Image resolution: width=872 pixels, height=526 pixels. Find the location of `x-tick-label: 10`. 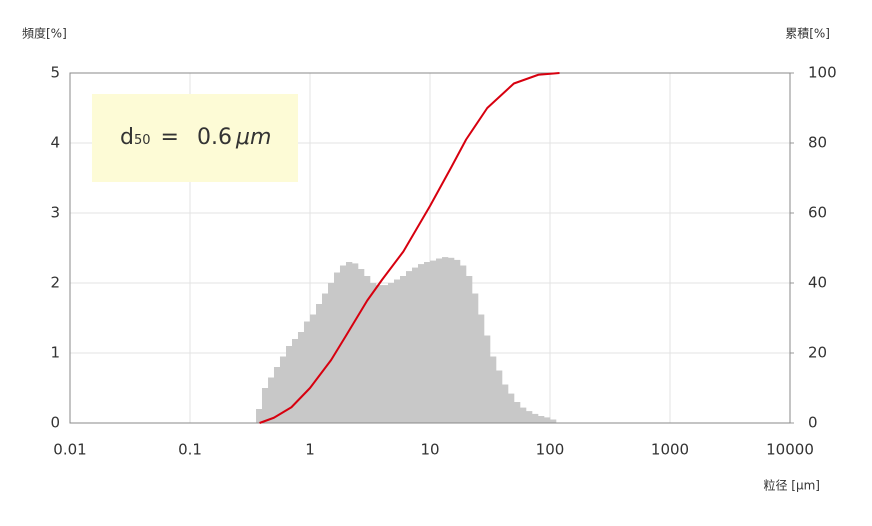

x-tick-label: 10 is located at coordinates (429, 450).